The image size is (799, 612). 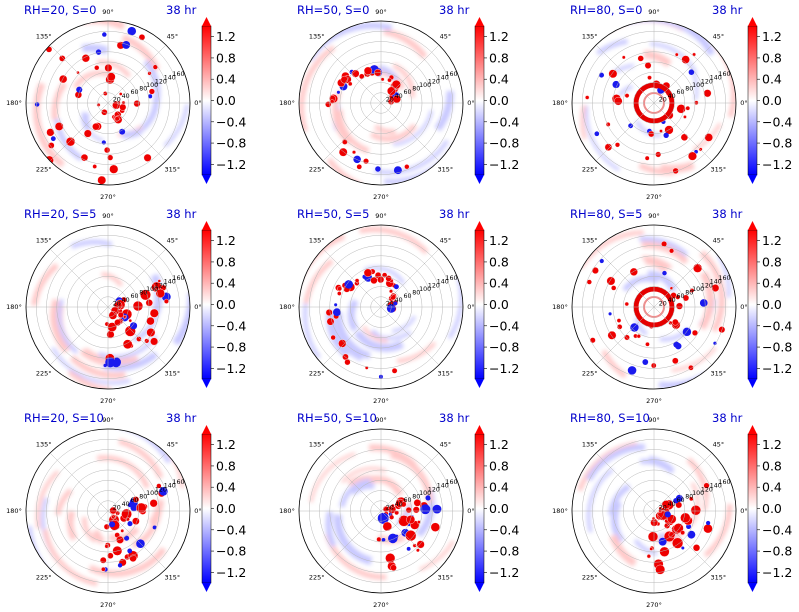 What do you see at coordinates (454, 10) in the screenshot?
I see `panel-time-label: 38 hr` at bounding box center [454, 10].